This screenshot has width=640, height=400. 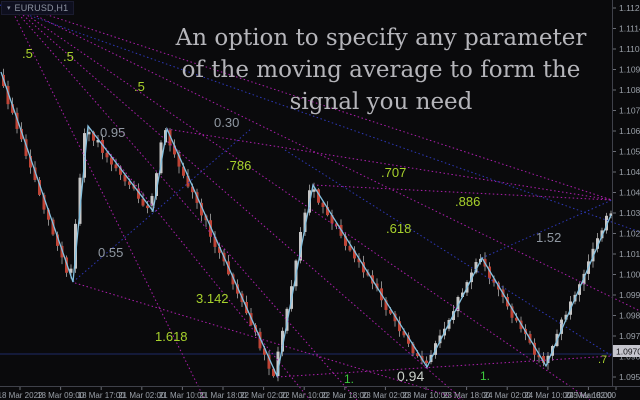 I want to click on ratio-label: 1.618, so click(x=171, y=336).